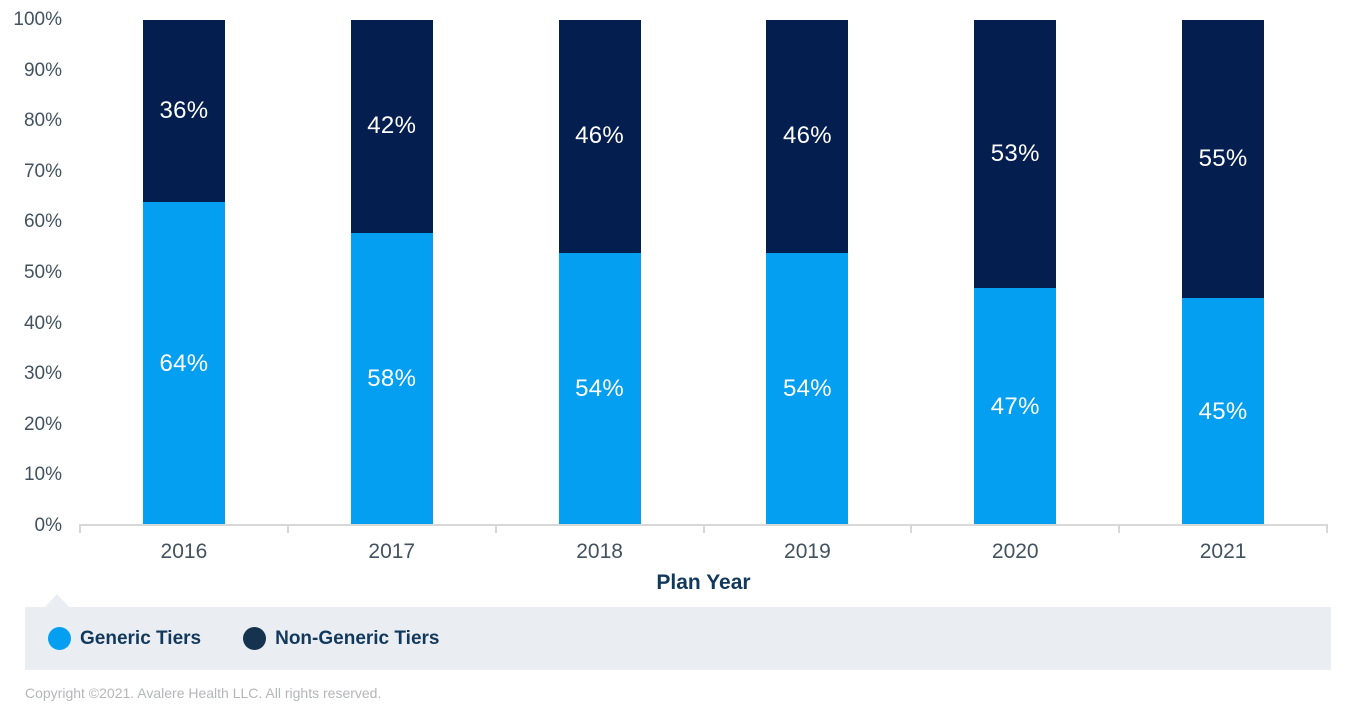 The image size is (1353, 717). I want to click on bar-2020-non-generic-segment: 53%, so click(1015, 154).